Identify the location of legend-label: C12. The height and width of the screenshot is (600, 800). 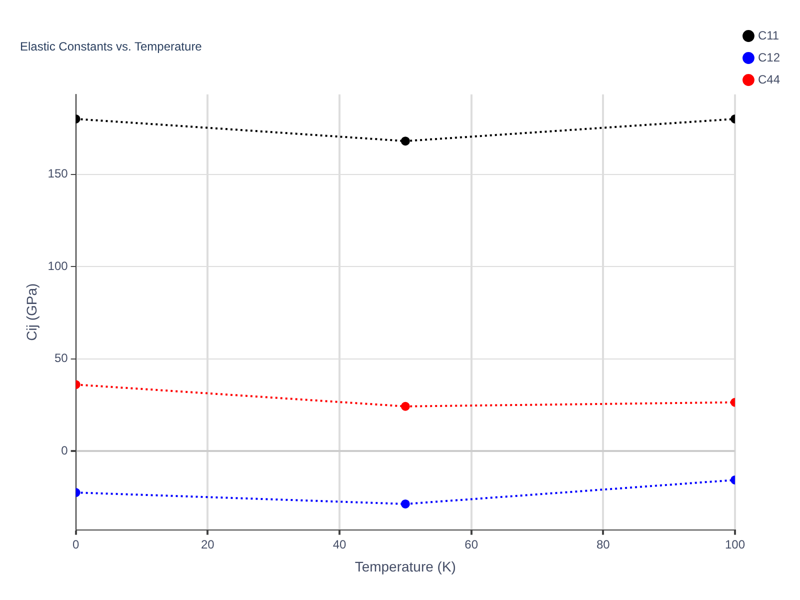
(769, 57).